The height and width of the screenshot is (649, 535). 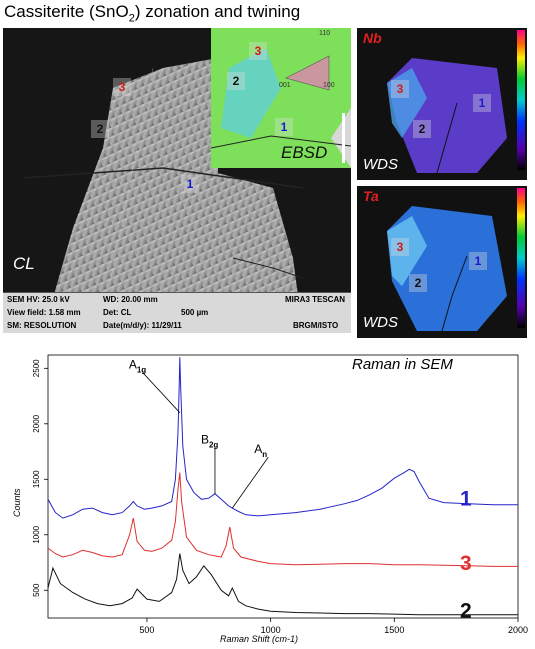 I want to click on ta-marker-3: 3, so click(x=400, y=247).